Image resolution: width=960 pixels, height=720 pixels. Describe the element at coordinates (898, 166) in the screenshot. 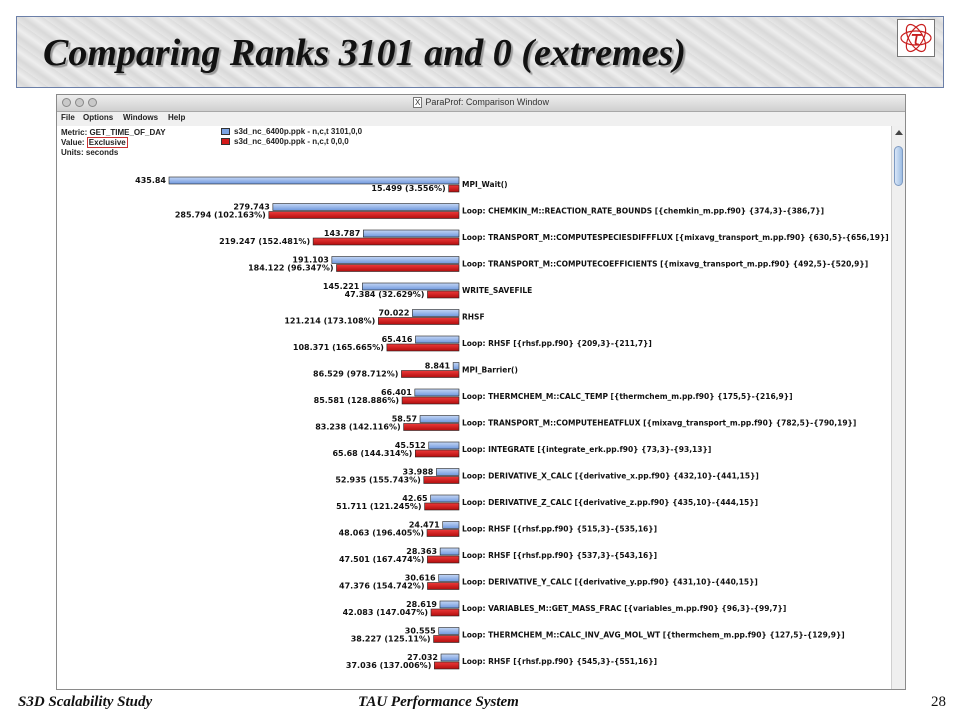

I see `scroll-thumb` at that location.